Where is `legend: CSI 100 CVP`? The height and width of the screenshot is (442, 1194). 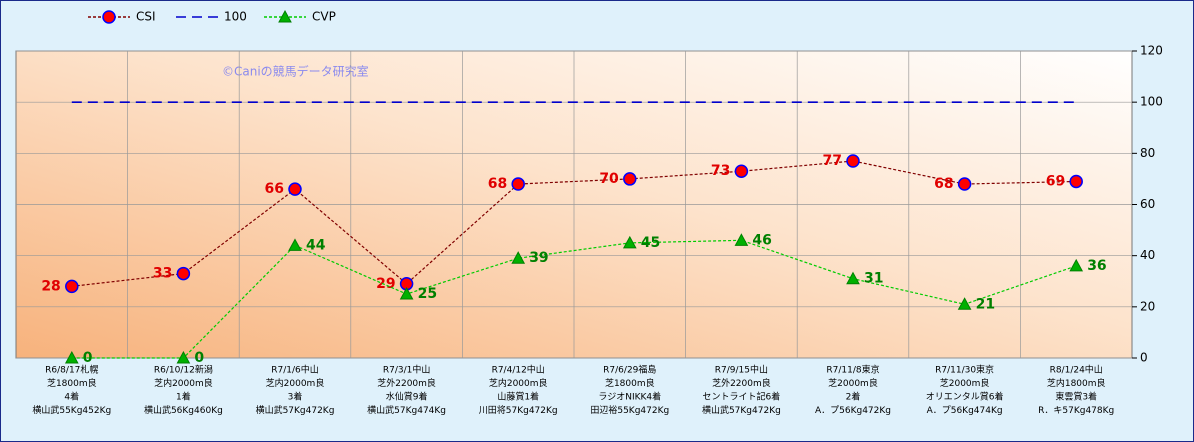 legend: CSI 100 CVP is located at coordinates (212, 17).